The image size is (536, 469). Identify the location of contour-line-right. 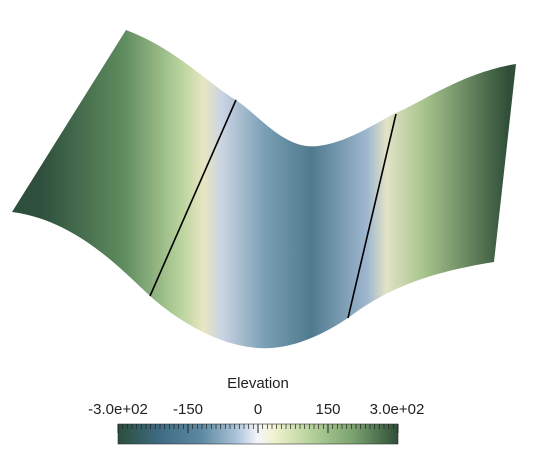
(372, 216).